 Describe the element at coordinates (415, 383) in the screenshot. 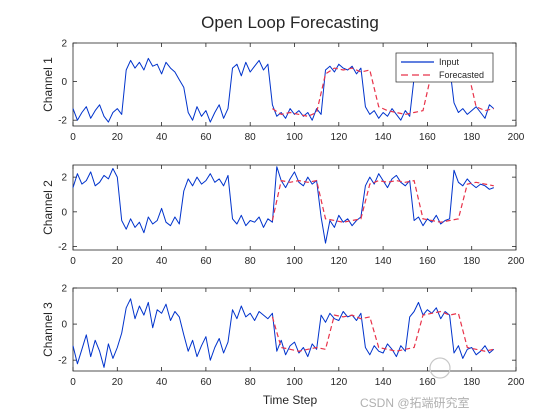

I see `watermark: CSDN @拓端研究室` at that location.